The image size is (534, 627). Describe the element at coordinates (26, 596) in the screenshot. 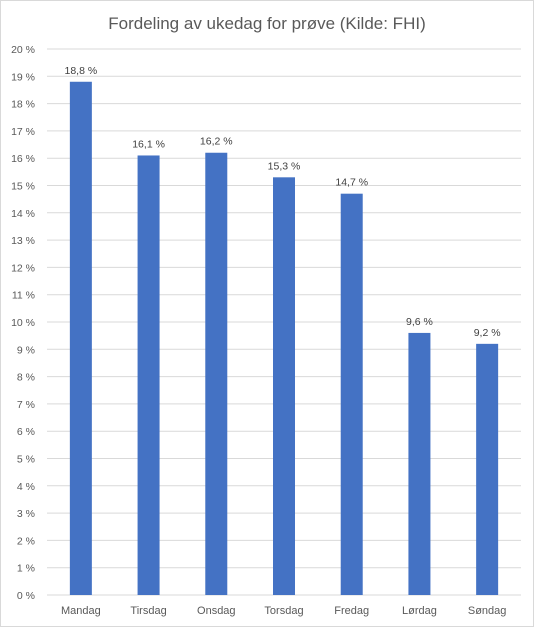

I see `y-tick-label: 0 %` at that location.